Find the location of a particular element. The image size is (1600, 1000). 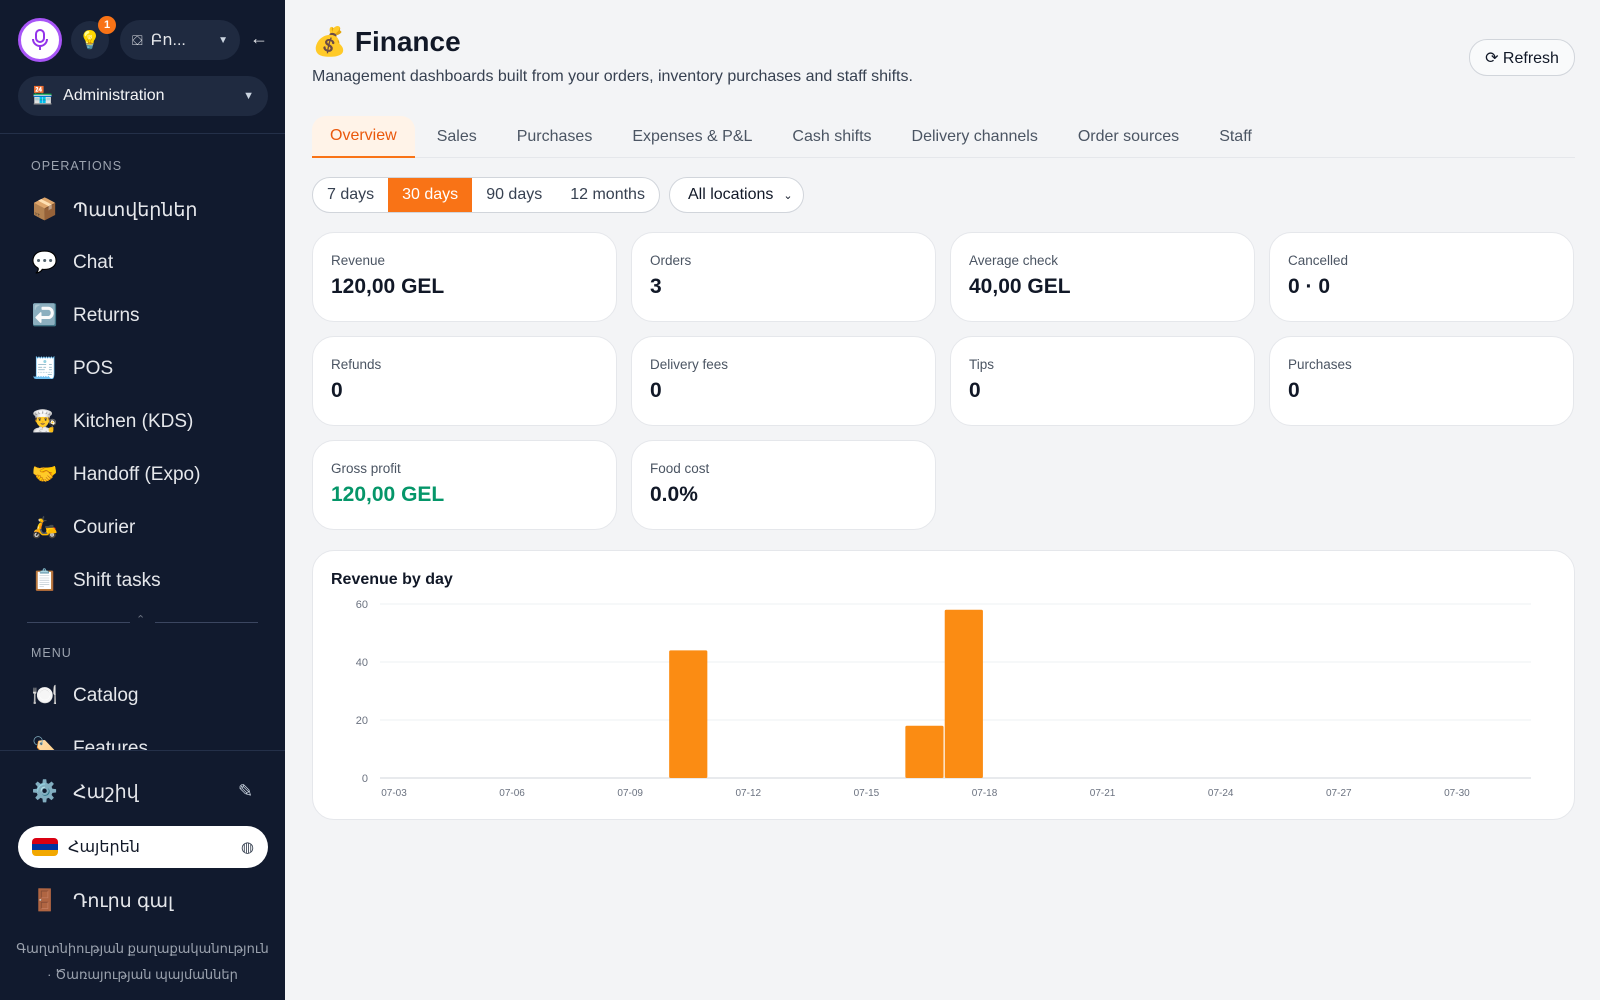

collapse-sidebar-icon: ← is located at coordinates (259, 38).